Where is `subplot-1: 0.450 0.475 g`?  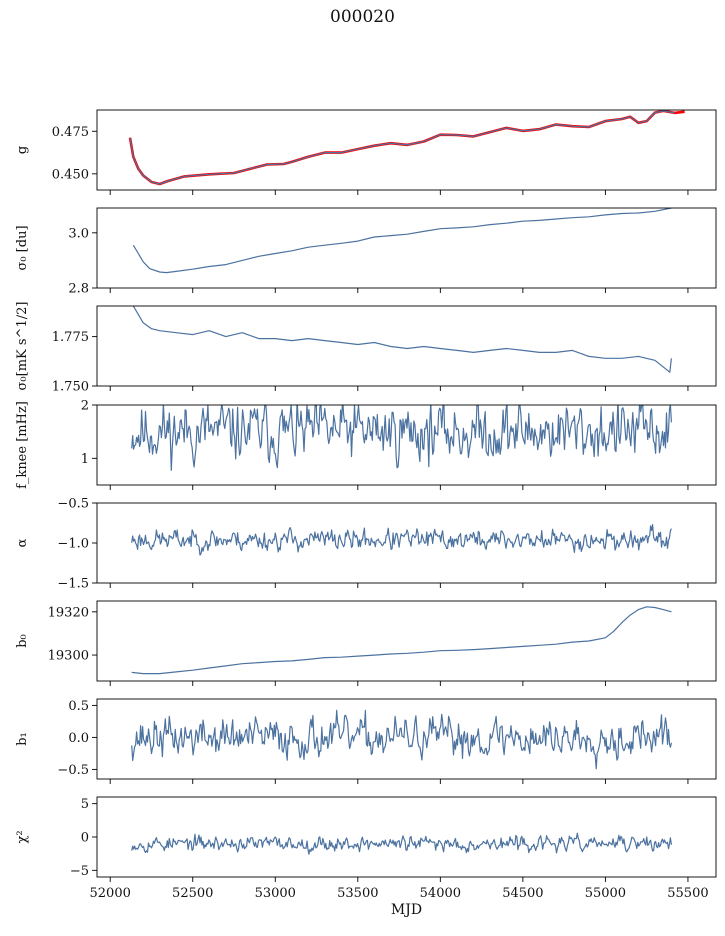 subplot-1: 0.450 0.475 g is located at coordinates (366, 152).